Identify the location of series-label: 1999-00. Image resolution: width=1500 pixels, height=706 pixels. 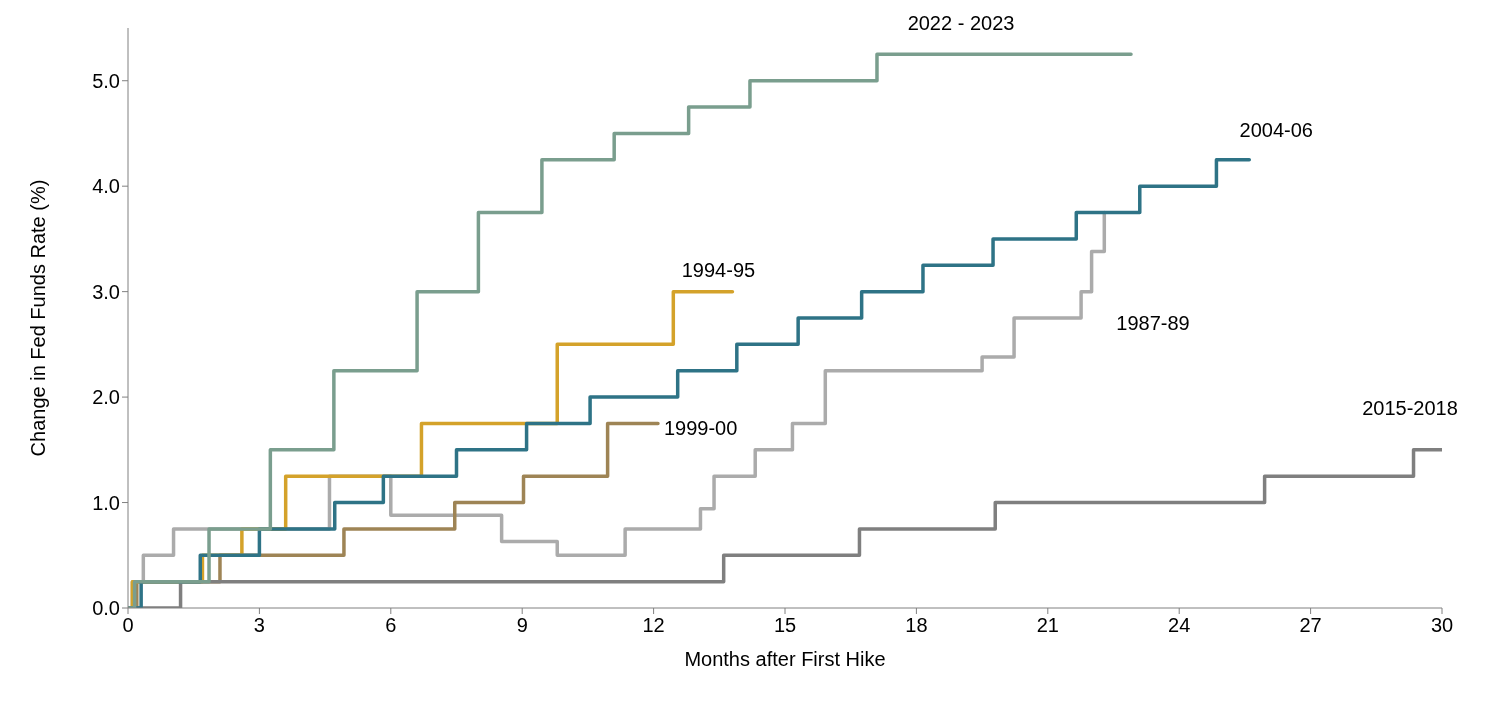
(700, 427).